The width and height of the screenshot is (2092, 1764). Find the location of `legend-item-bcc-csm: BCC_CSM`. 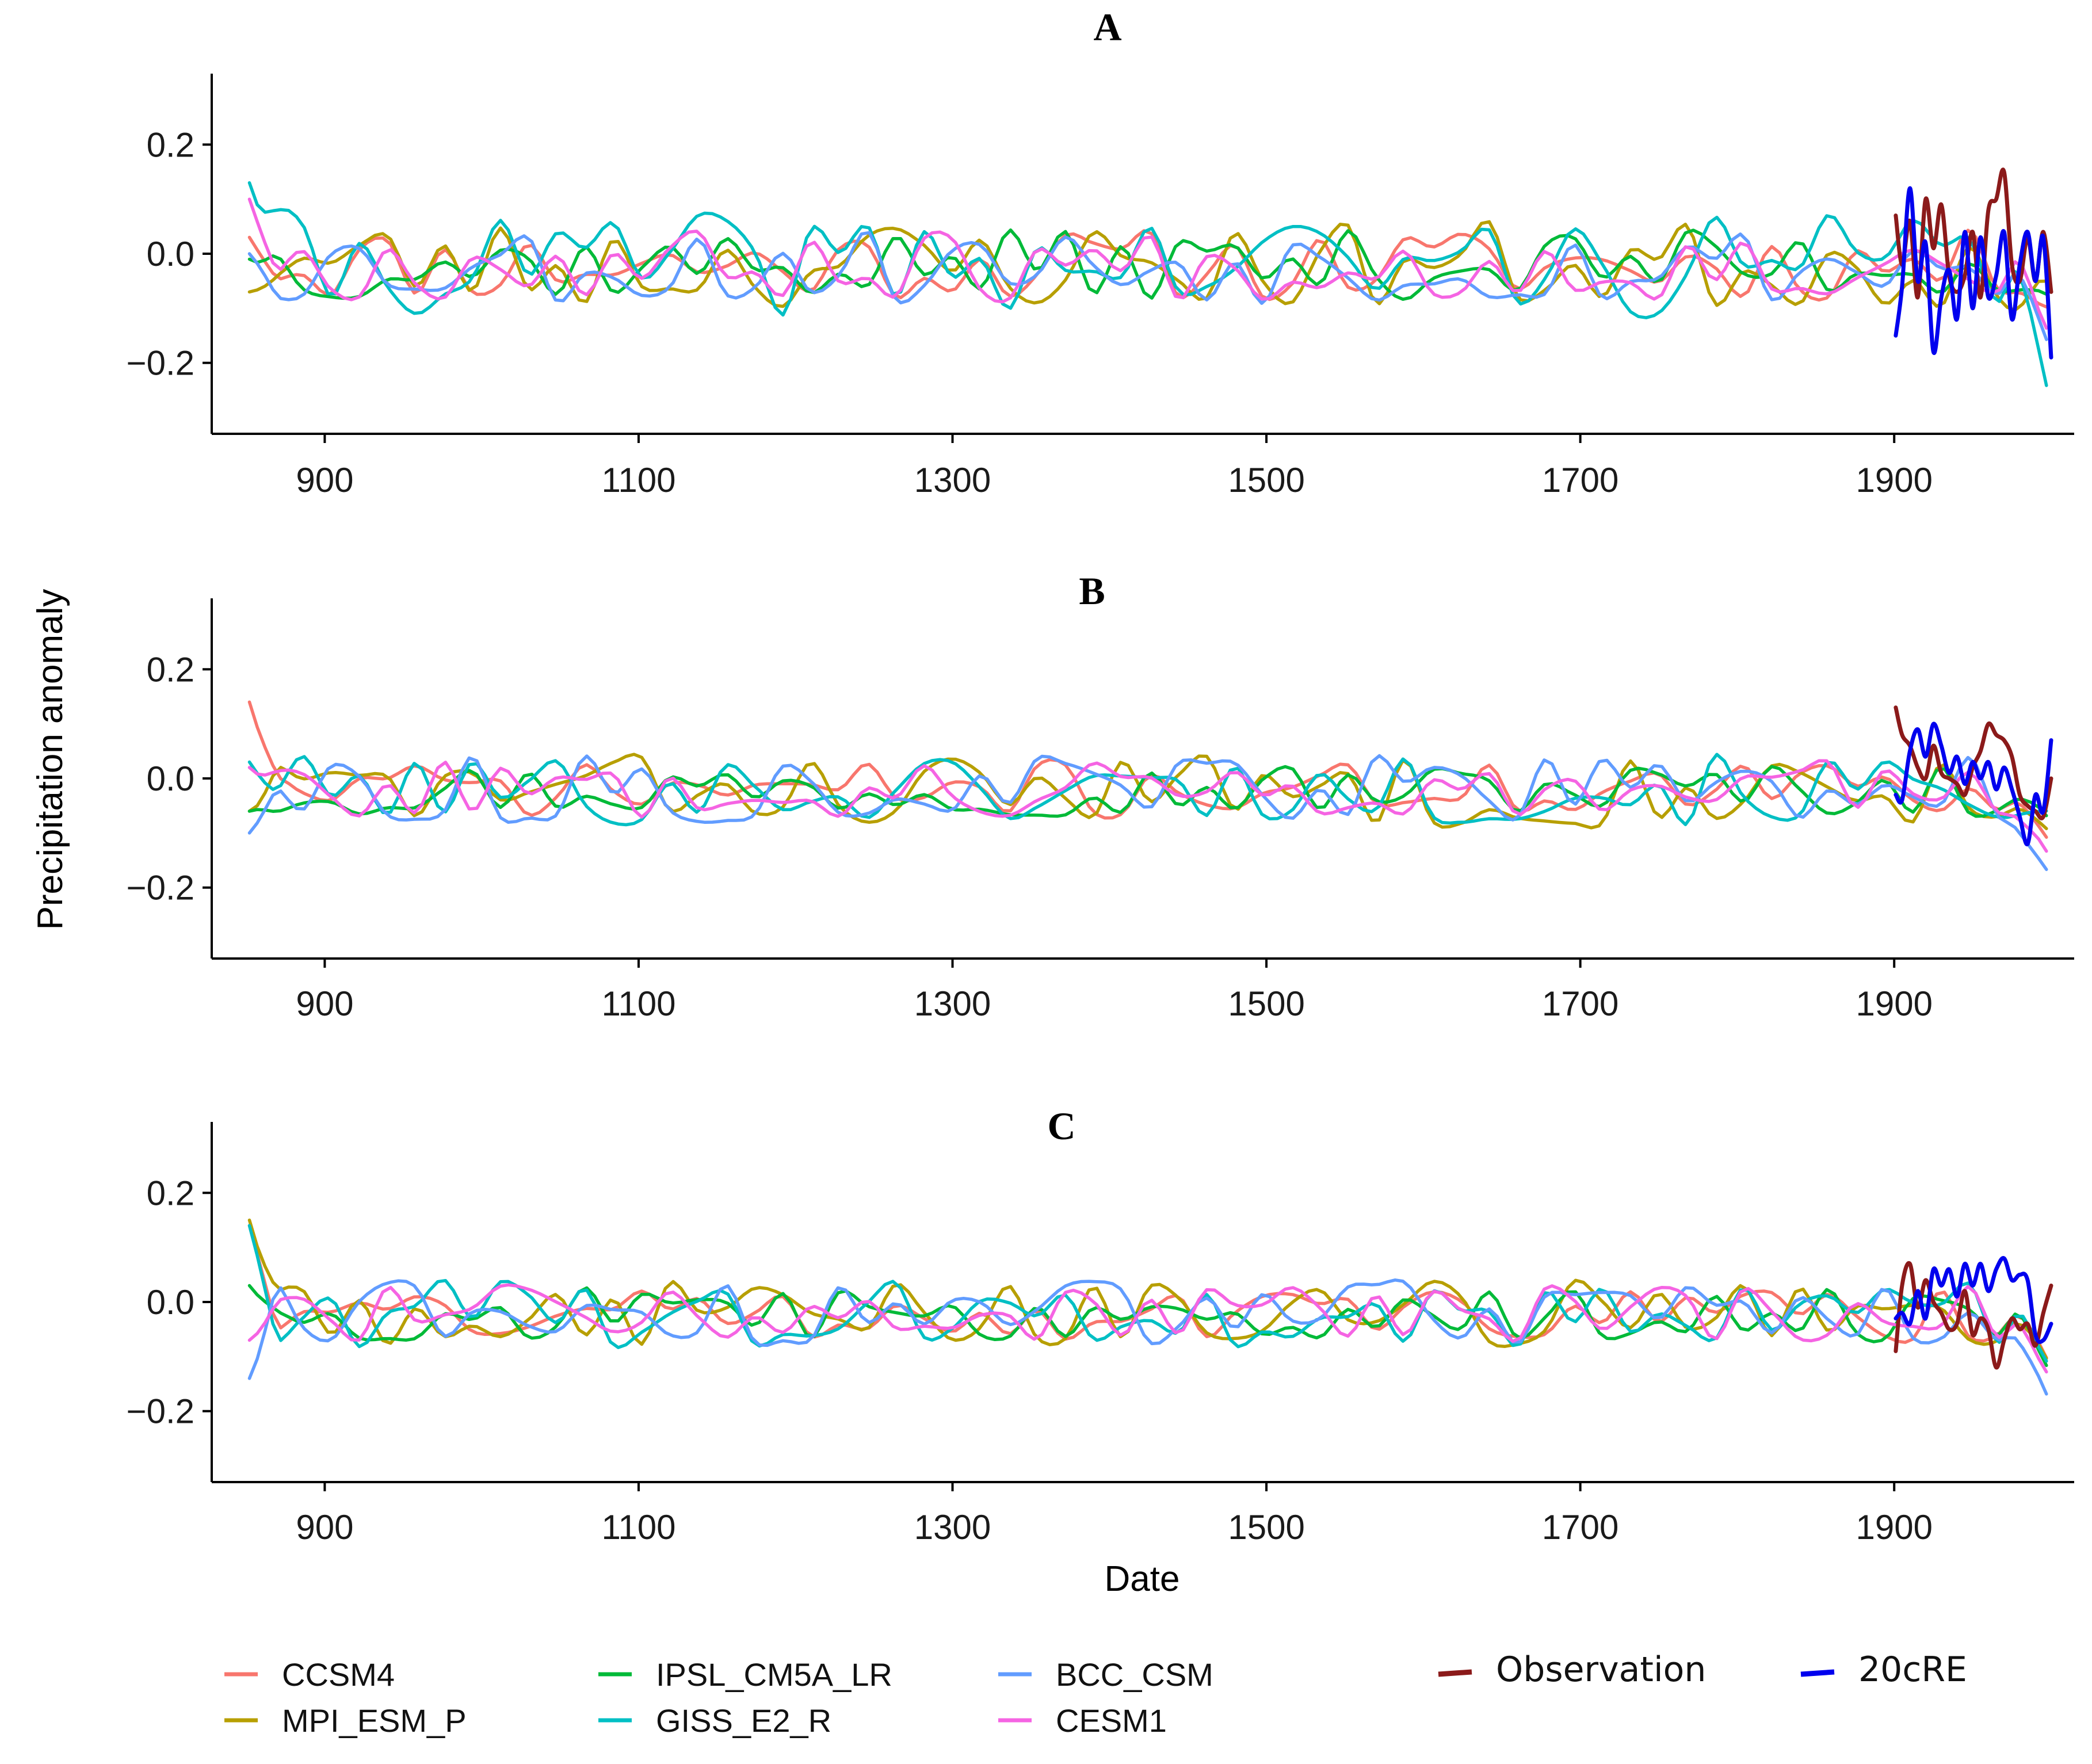

legend-item-bcc-csm: BCC_CSM is located at coordinates (1106, 1674).